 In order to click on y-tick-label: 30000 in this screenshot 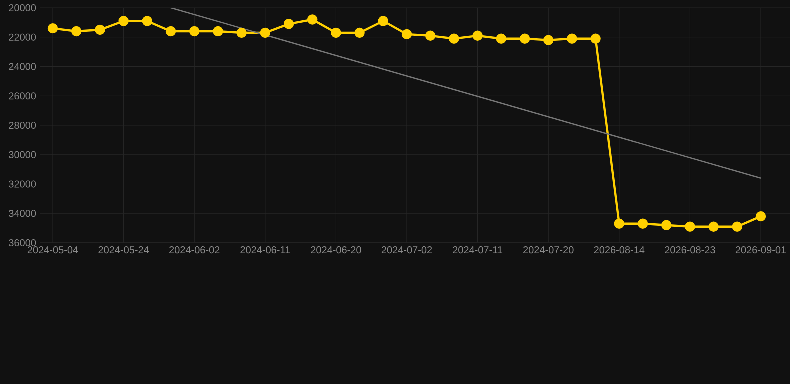, I will do `click(22, 154)`.